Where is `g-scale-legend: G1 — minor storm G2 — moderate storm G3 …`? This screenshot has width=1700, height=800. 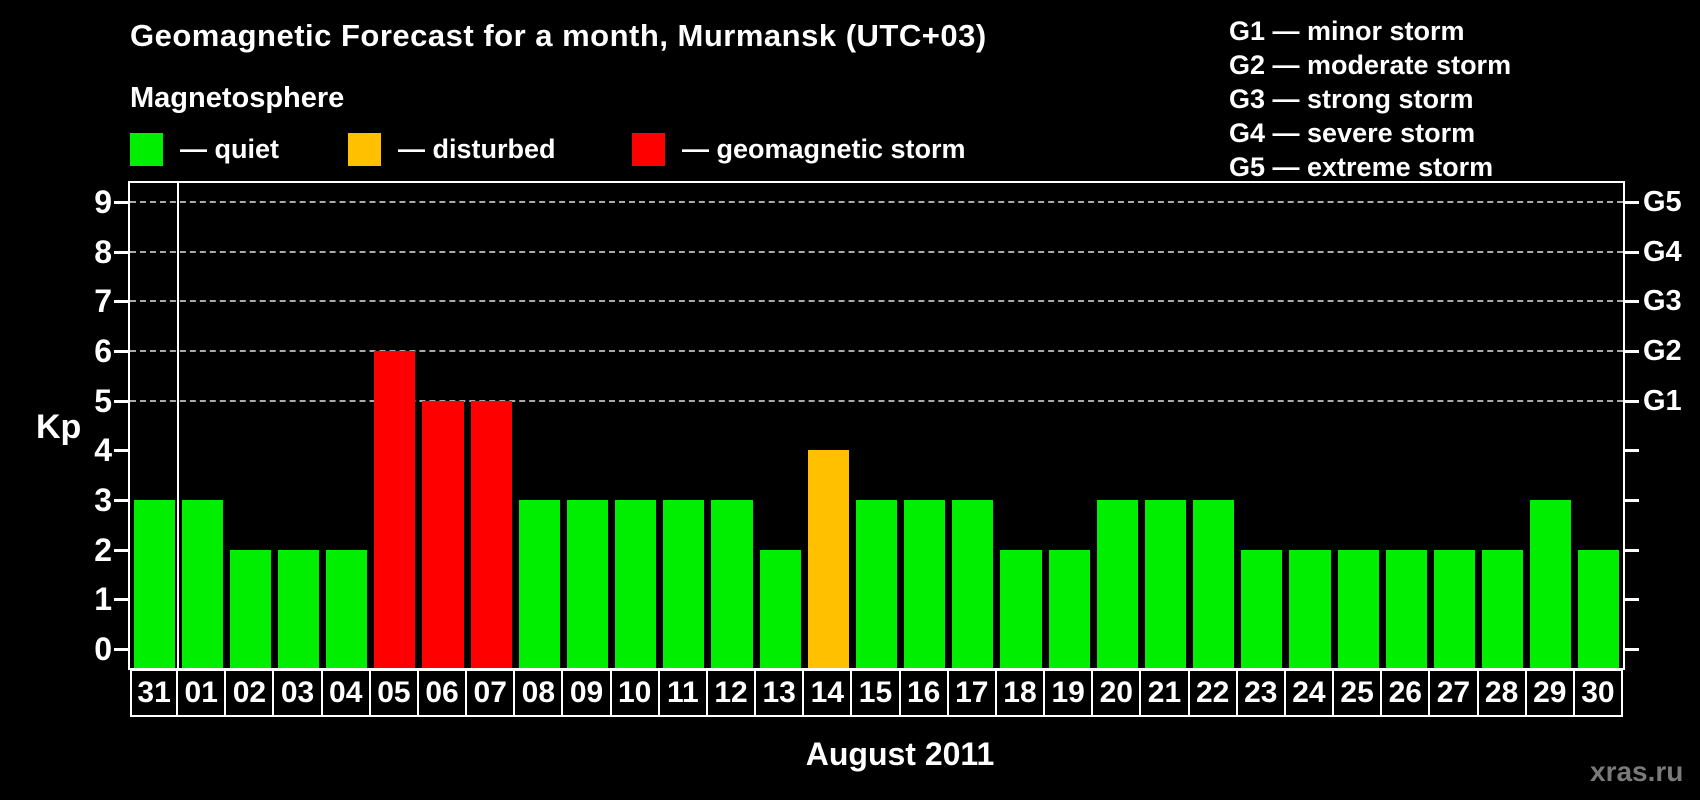 g-scale-legend: G1 — minor storm G2 — moderate storm G3 … is located at coordinates (1370, 99).